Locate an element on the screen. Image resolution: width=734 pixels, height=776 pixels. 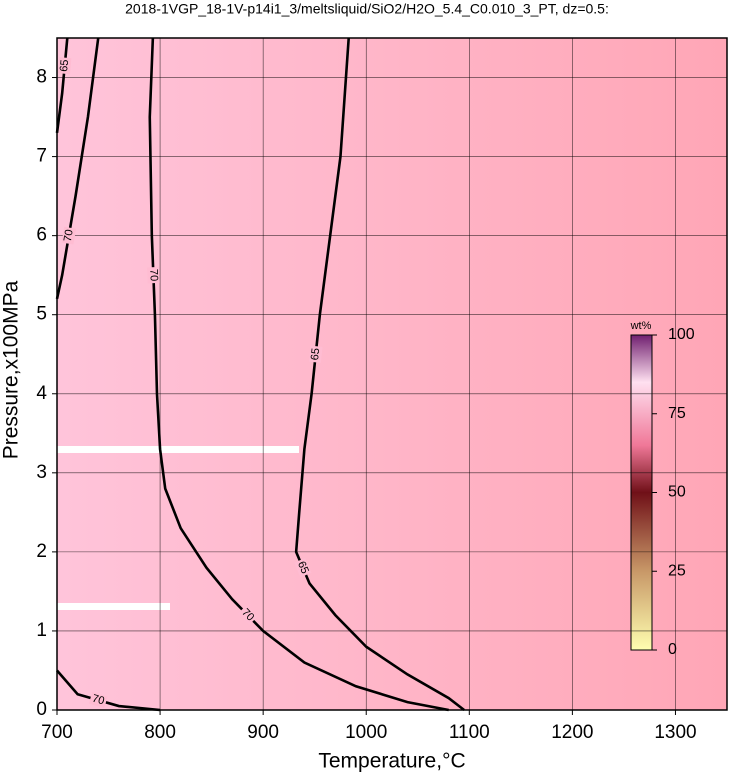
y-tick-label: 3 is located at coordinates (41, 472).